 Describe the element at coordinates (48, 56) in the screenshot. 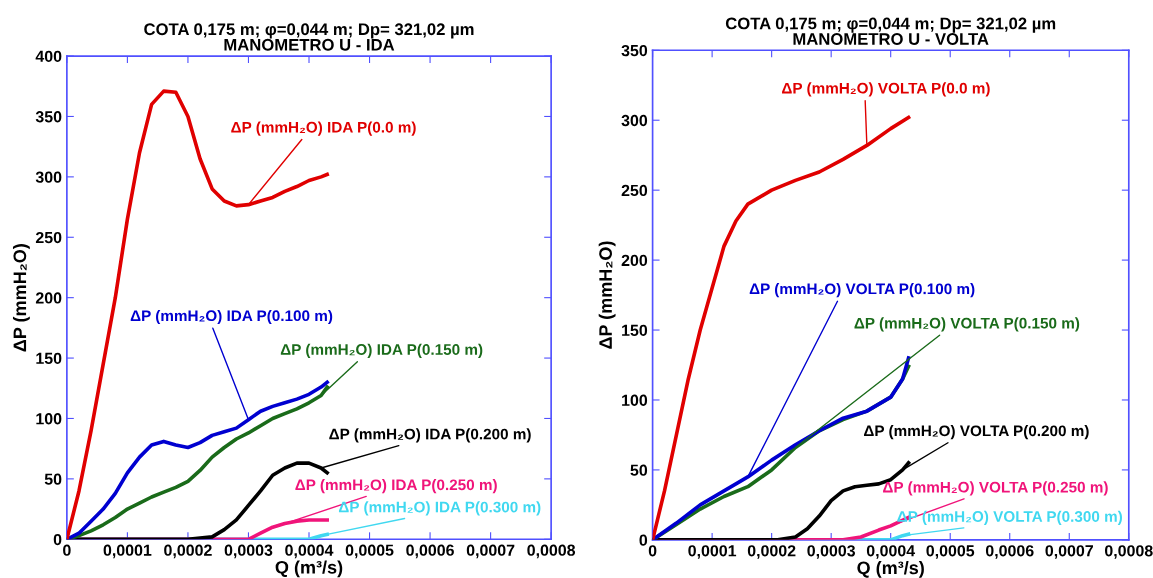

I see `y-tick-label: 400` at that location.